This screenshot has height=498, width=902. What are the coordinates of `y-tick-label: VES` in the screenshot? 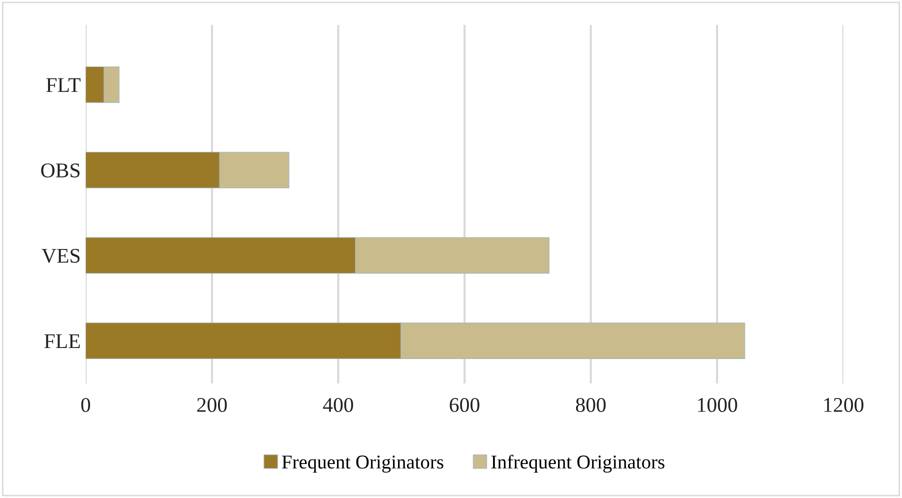 It's located at (61, 255).